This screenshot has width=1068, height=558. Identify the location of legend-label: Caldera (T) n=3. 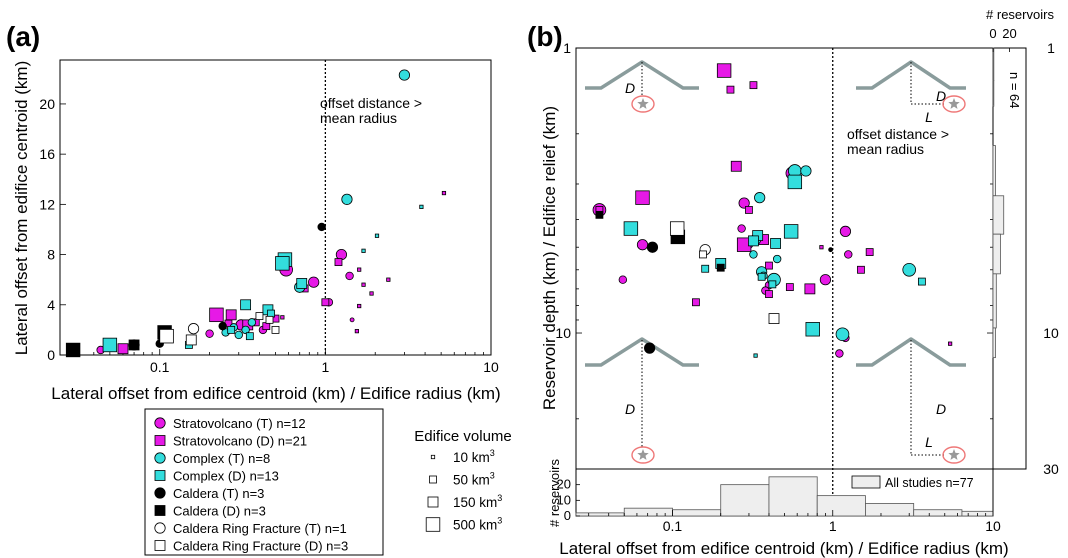
(218, 493).